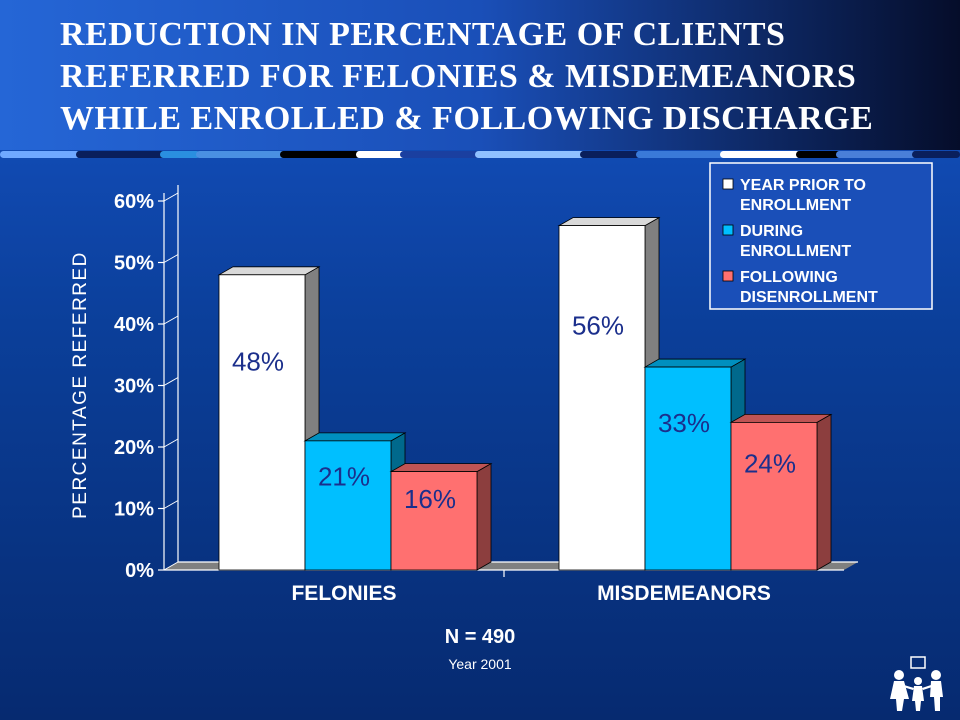  I want to click on x-tick-label: FELONIES, so click(343, 593).